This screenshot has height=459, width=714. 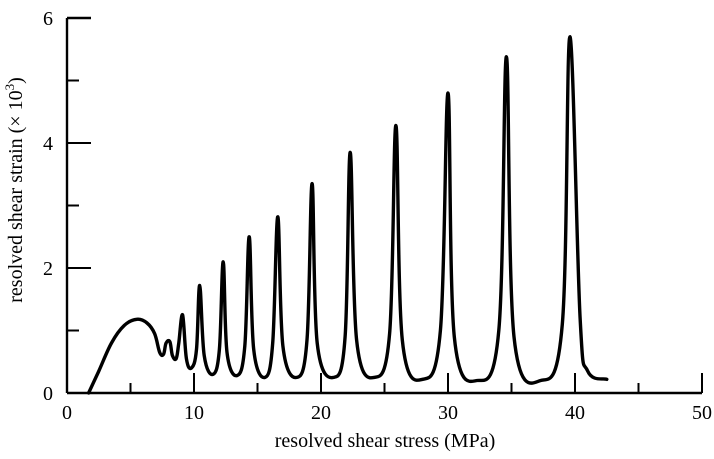 What do you see at coordinates (48, 394) in the screenshot?
I see `y-tick-label: 0` at bounding box center [48, 394].